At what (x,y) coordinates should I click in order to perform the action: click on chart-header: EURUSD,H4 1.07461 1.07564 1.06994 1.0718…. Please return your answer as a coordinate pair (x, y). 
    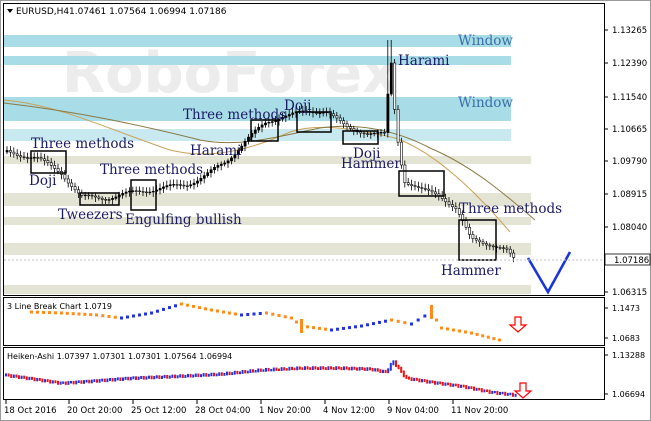
    Looking at the image, I should click on (117, 12).